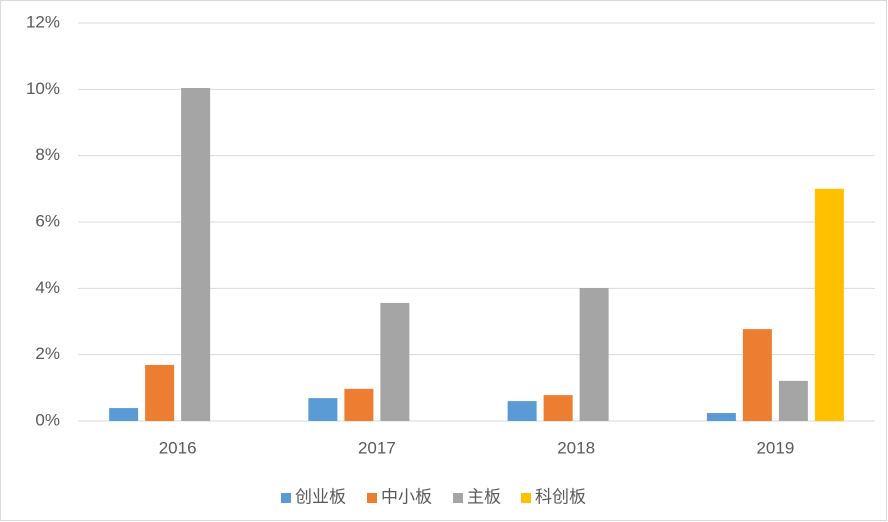 This screenshot has width=888, height=522. Describe the element at coordinates (43, 88) in the screenshot. I see `y-tick-label: 10%` at that location.